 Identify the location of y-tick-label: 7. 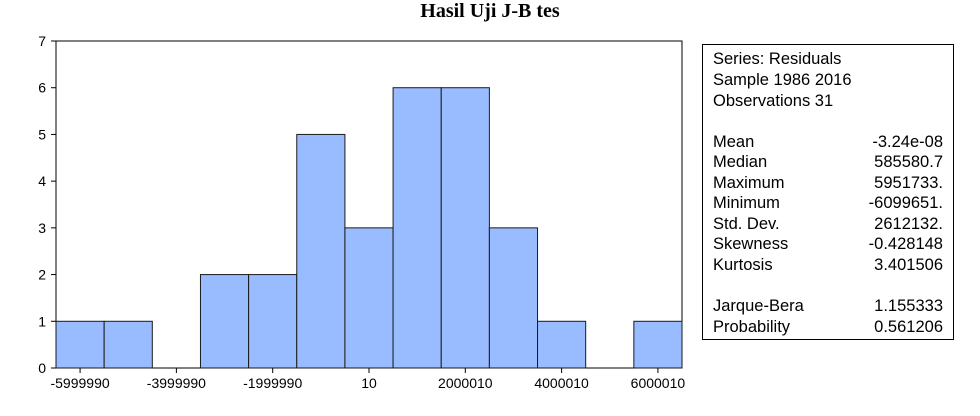
(42, 41).